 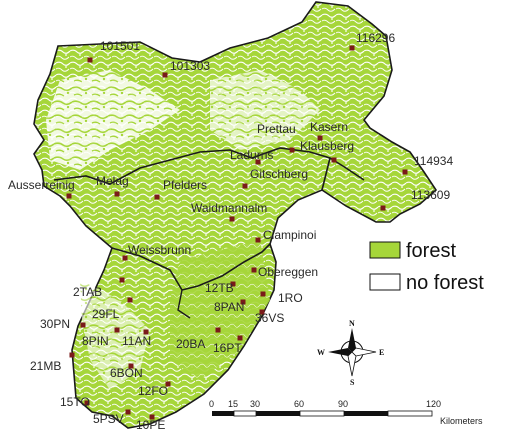 What do you see at coordinates (190, 344) in the screenshot?
I see `station-label: 20BA` at bounding box center [190, 344].